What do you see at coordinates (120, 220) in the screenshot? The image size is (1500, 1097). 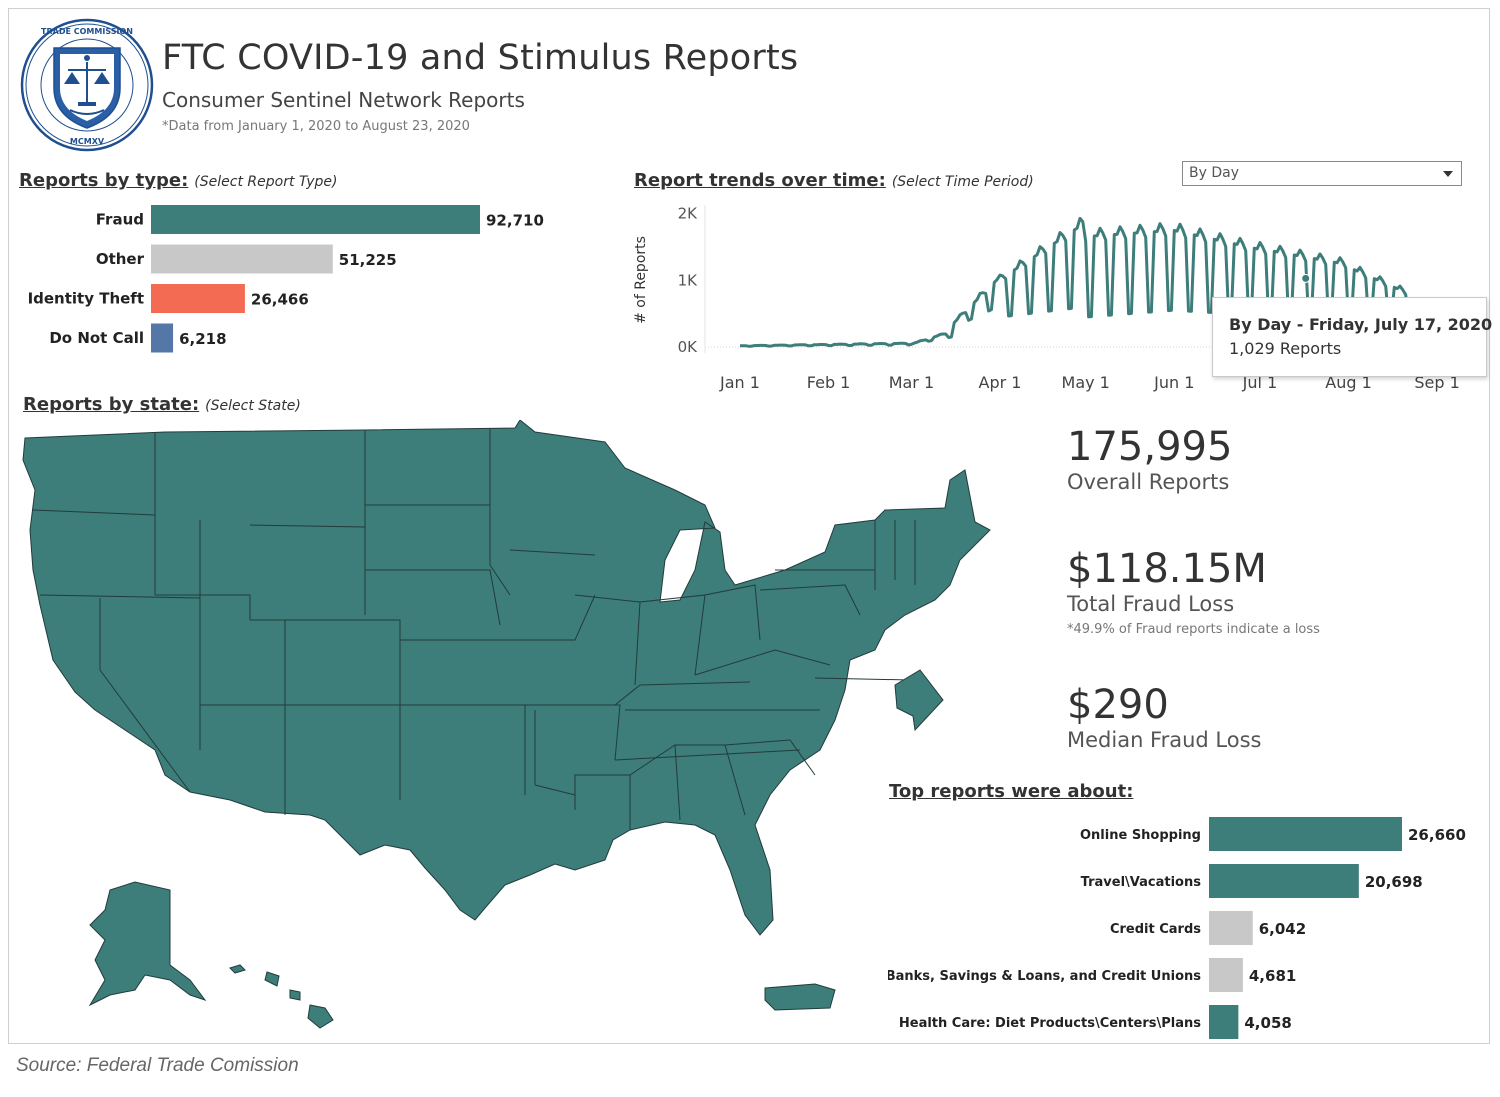 I see `bar-category-label: Fraud` at bounding box center [120, 220].